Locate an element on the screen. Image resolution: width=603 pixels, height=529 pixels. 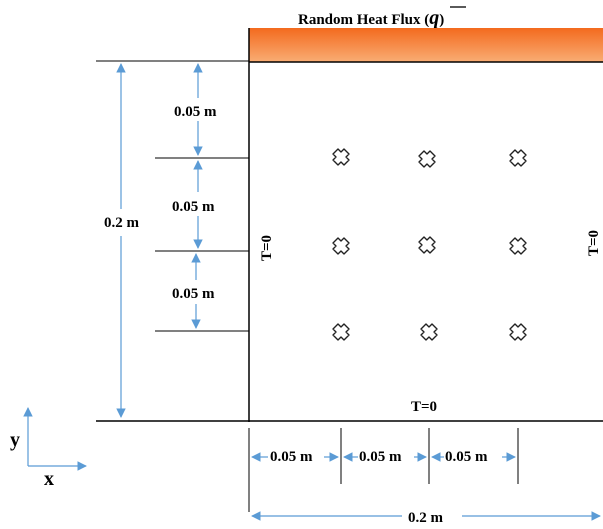
hseg2-label: 0.05 m is located at coordinates (380, 457).